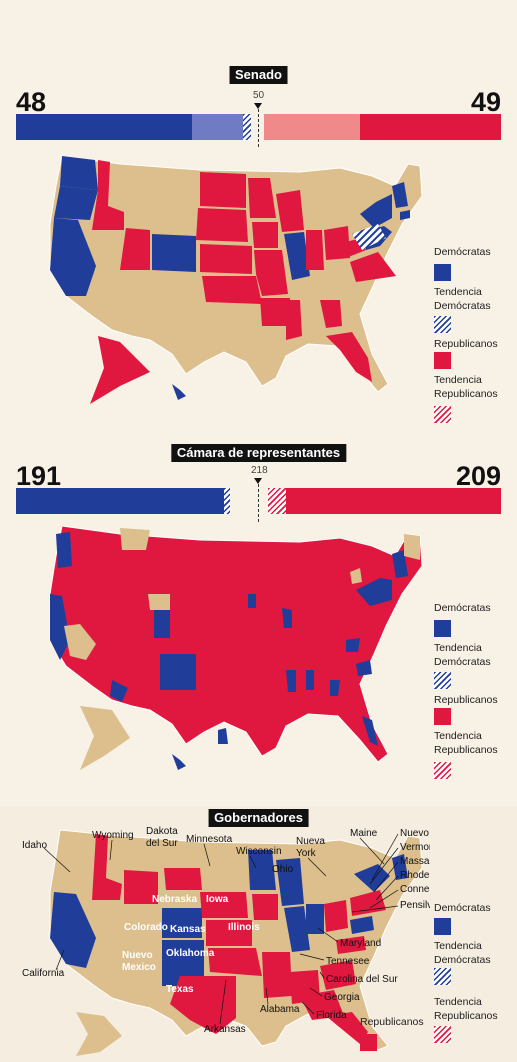 The image size is (517, 1062). What do you see at coordinates (466, 344) in the screenshot?
I see `legend-rep-label: Republicanos` at bounding box center [466, 344].